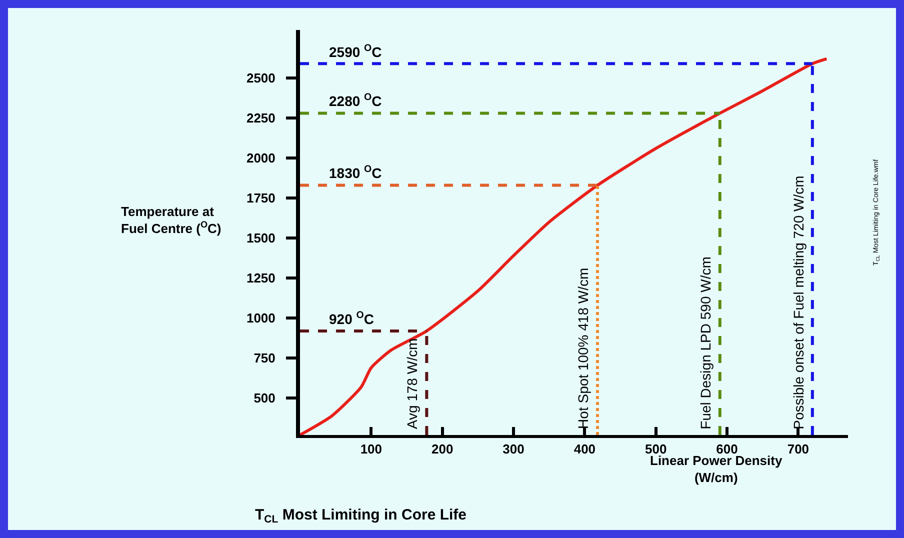  What do you see at coordinates (261, 238) in the screenshot?
I see `y-tick-label: 1500` at bounding box center [261, 238].